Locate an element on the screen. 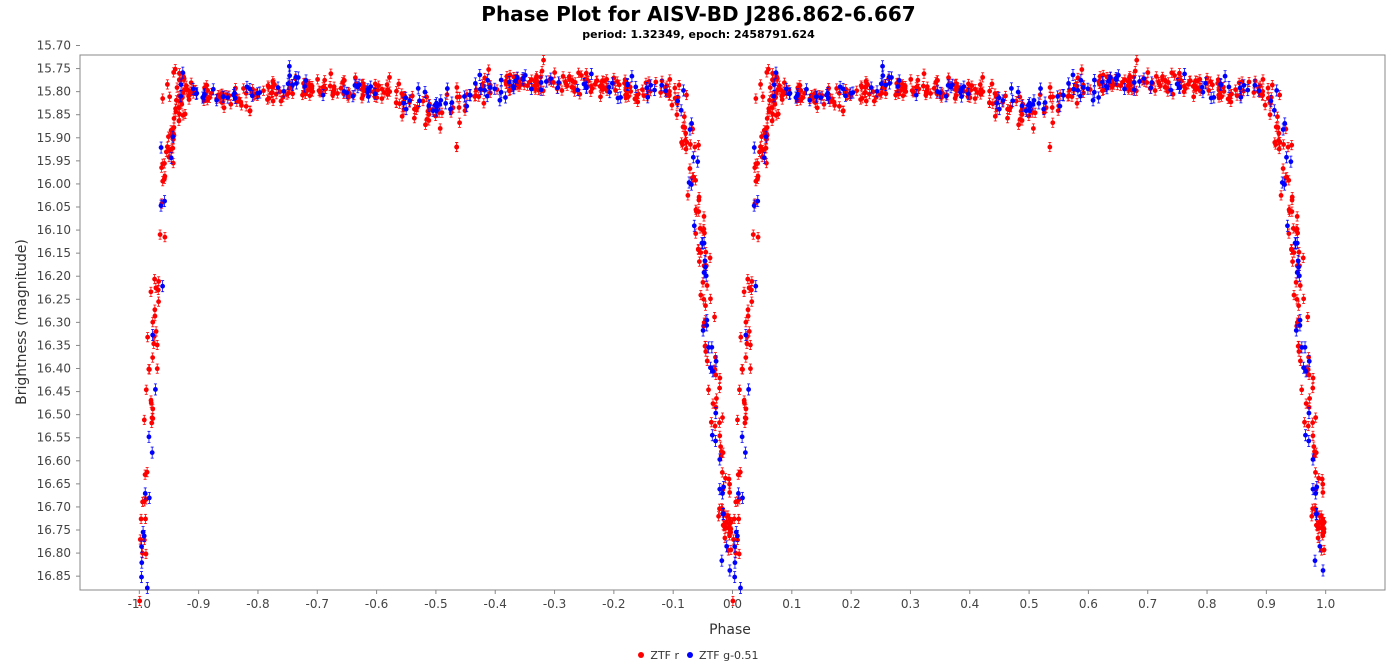 The image size is (1397, 667). y-tick-label: 16.05 is located at coordinates (54, 207).